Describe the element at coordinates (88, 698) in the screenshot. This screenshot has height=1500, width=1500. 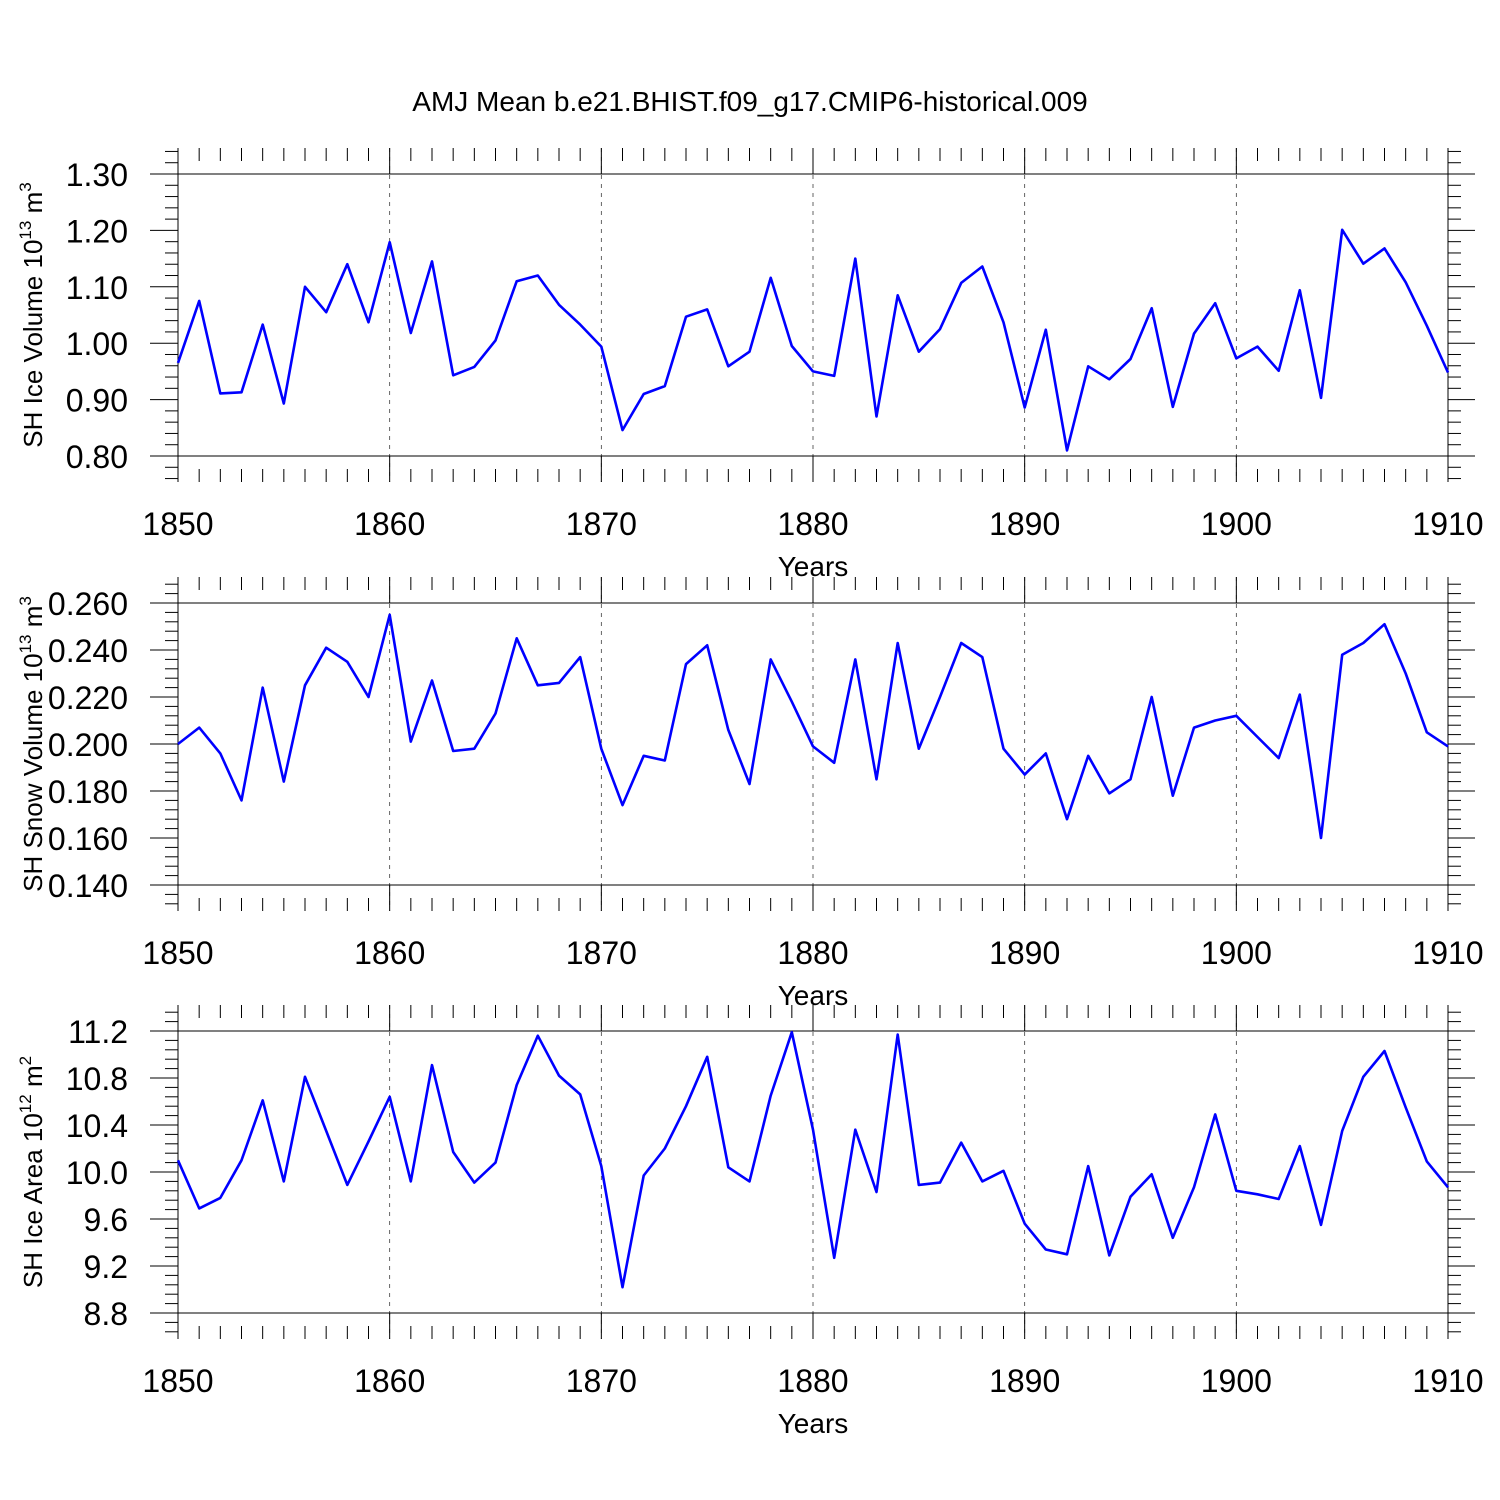
I see `y-tick-label: 0.220` at that location.